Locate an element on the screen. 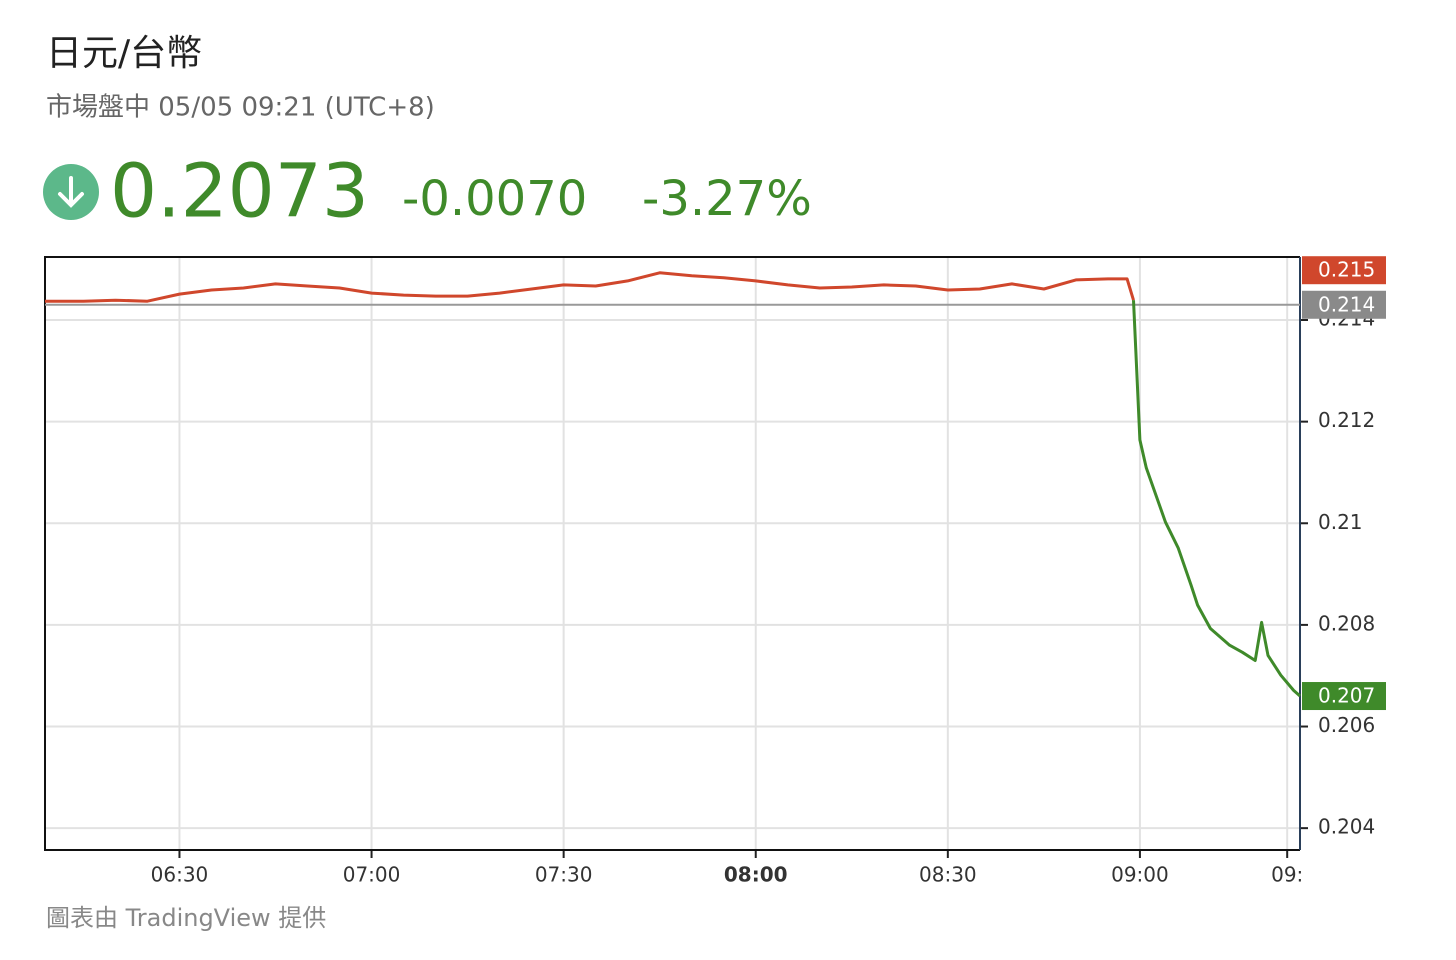 The height and width of the screenshot is (960, 1456). x-tick-label: 07:00 is located at coordinates (372, 875).